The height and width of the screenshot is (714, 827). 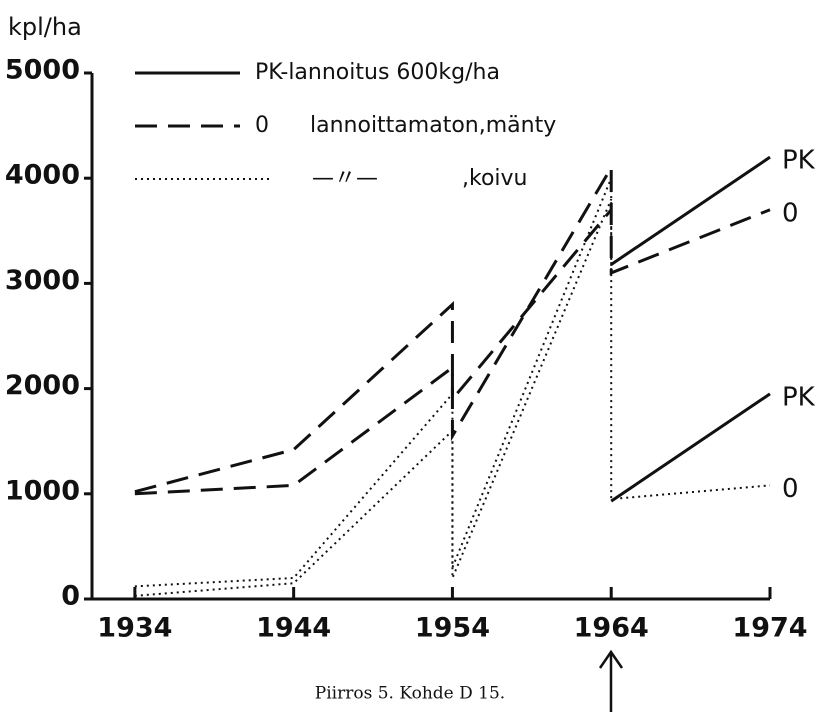 I want to click on x-tick-label: 1964, so click(x=611, y=628).